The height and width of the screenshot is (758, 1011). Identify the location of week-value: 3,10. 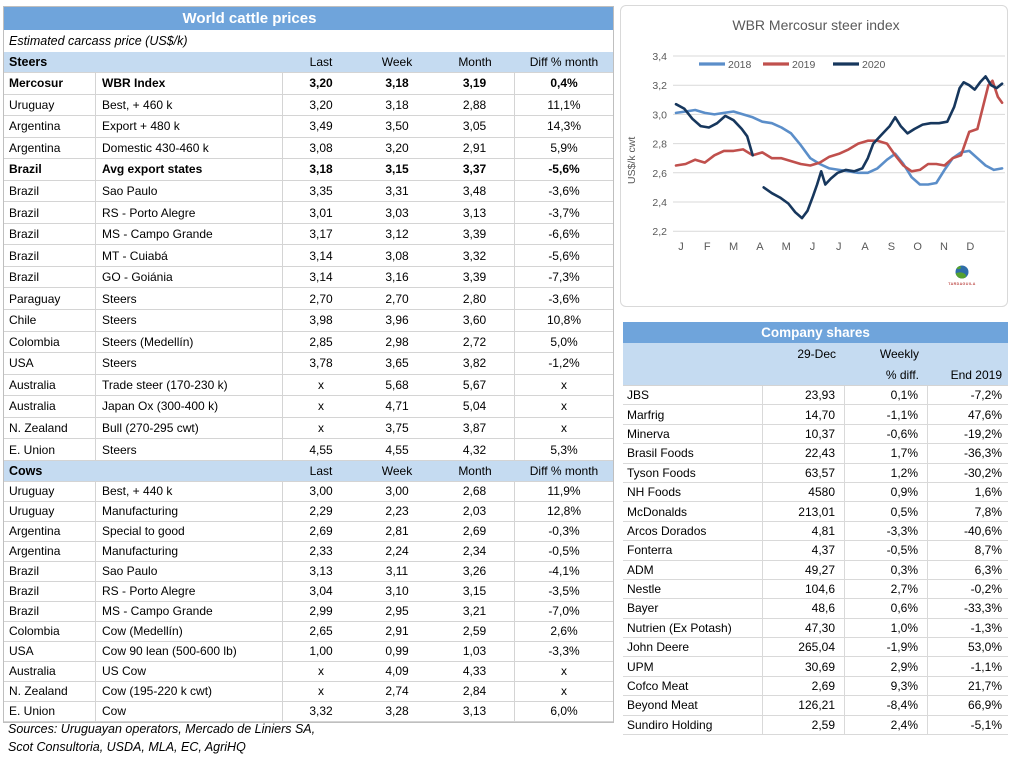
(397, 591).